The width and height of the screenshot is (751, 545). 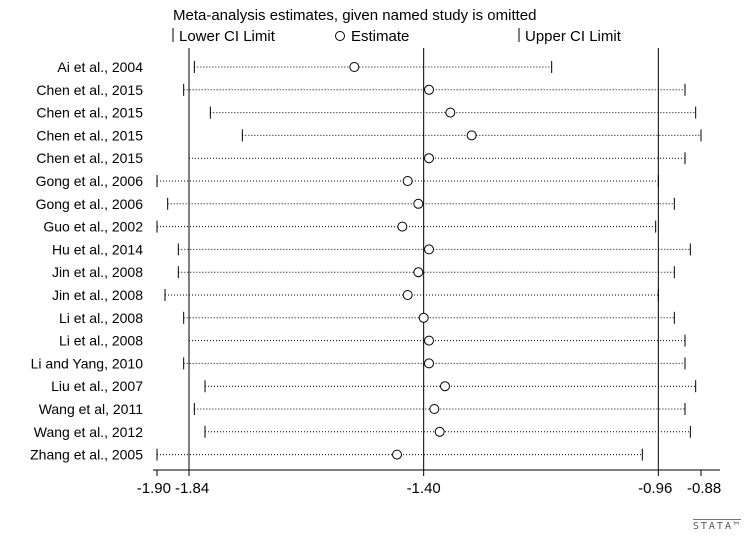 What do you see at coordinates (91, 409) in the screenshot?
I see `study-label: Wang et al, 2011` at bounding box center [91, 409].